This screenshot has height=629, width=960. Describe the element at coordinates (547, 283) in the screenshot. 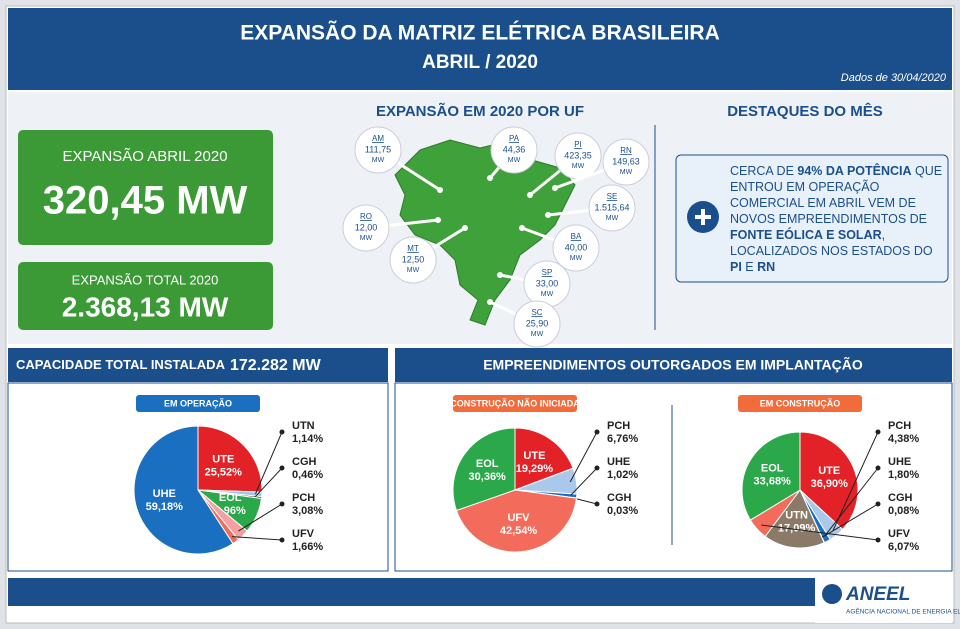

I see `state-value: 33,00` at that location.